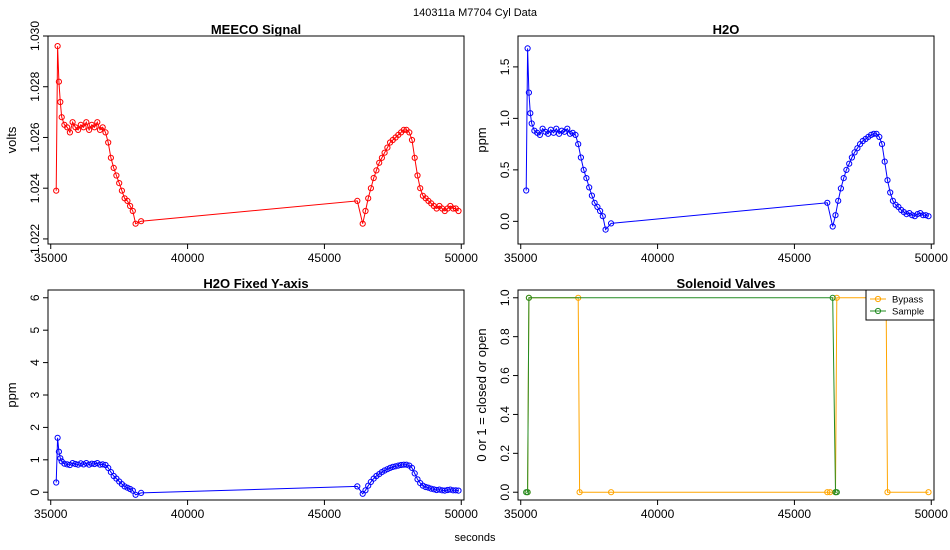 The image size is (950, 550). What do you see at coordinates (35, 86) in the screenshot?
I see `y-tick-label: 1.028` at bounding box center [35, 86].